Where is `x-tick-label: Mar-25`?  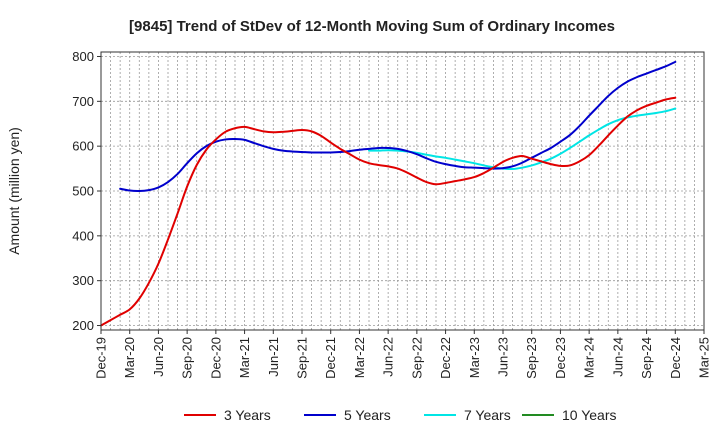
x-tick-label: Mar-25 is located at coordinates (704, 357).